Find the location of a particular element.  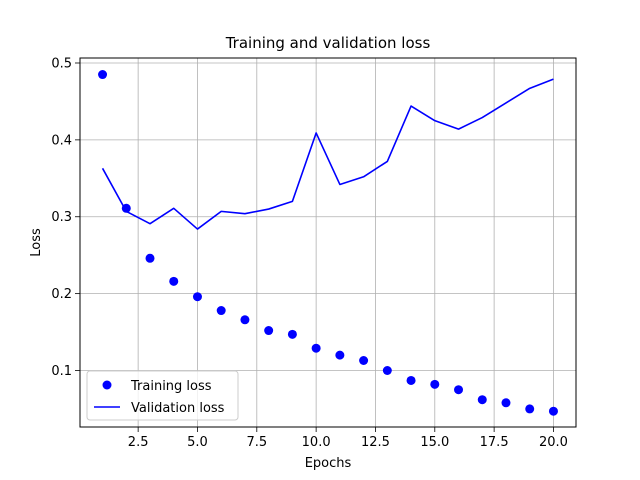

x-axis-label: Epochs is located at coordinates (328, 463).